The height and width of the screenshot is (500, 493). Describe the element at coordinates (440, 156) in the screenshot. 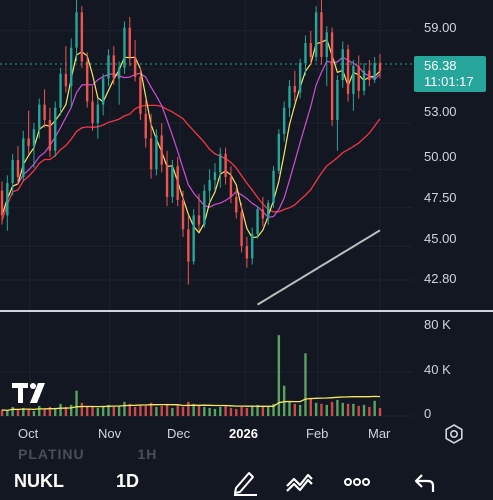

I see `price-label: 50.00` at that location.